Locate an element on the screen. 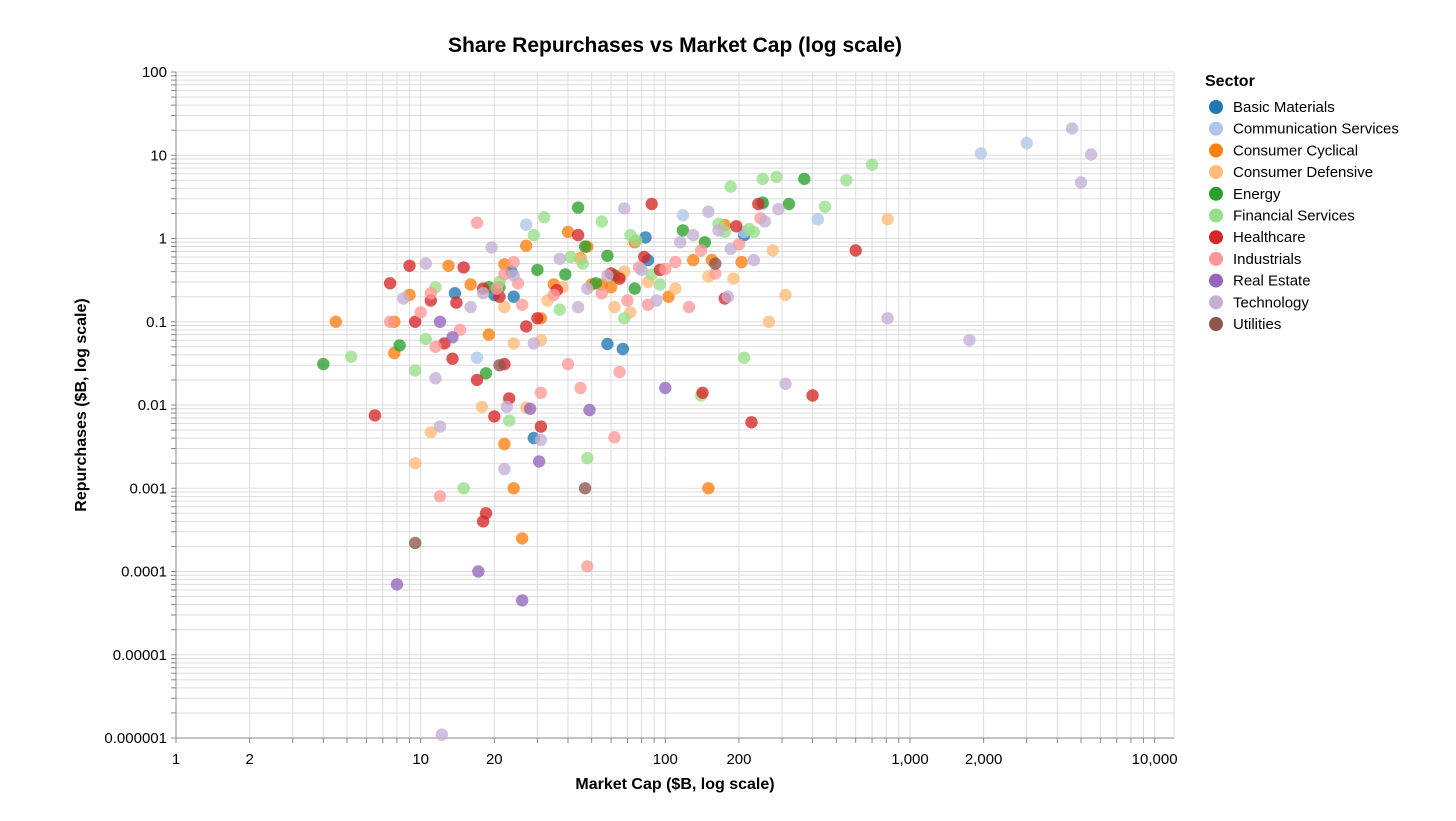  y-axis-title: Repurchases ($B, log scale) is located at coordinates (81, 404).